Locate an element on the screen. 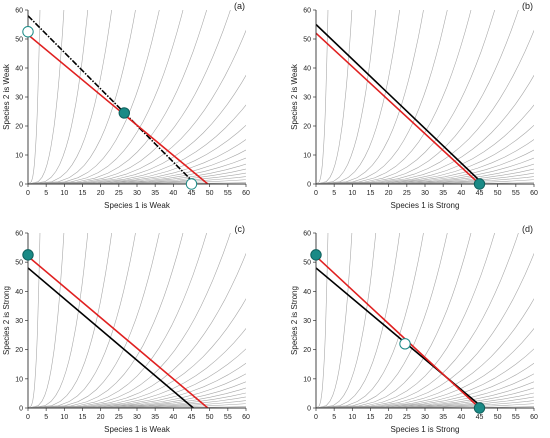 This screenshot has width=550, height=438. x-tick-label: 20 is located at coordinates (101, 193).